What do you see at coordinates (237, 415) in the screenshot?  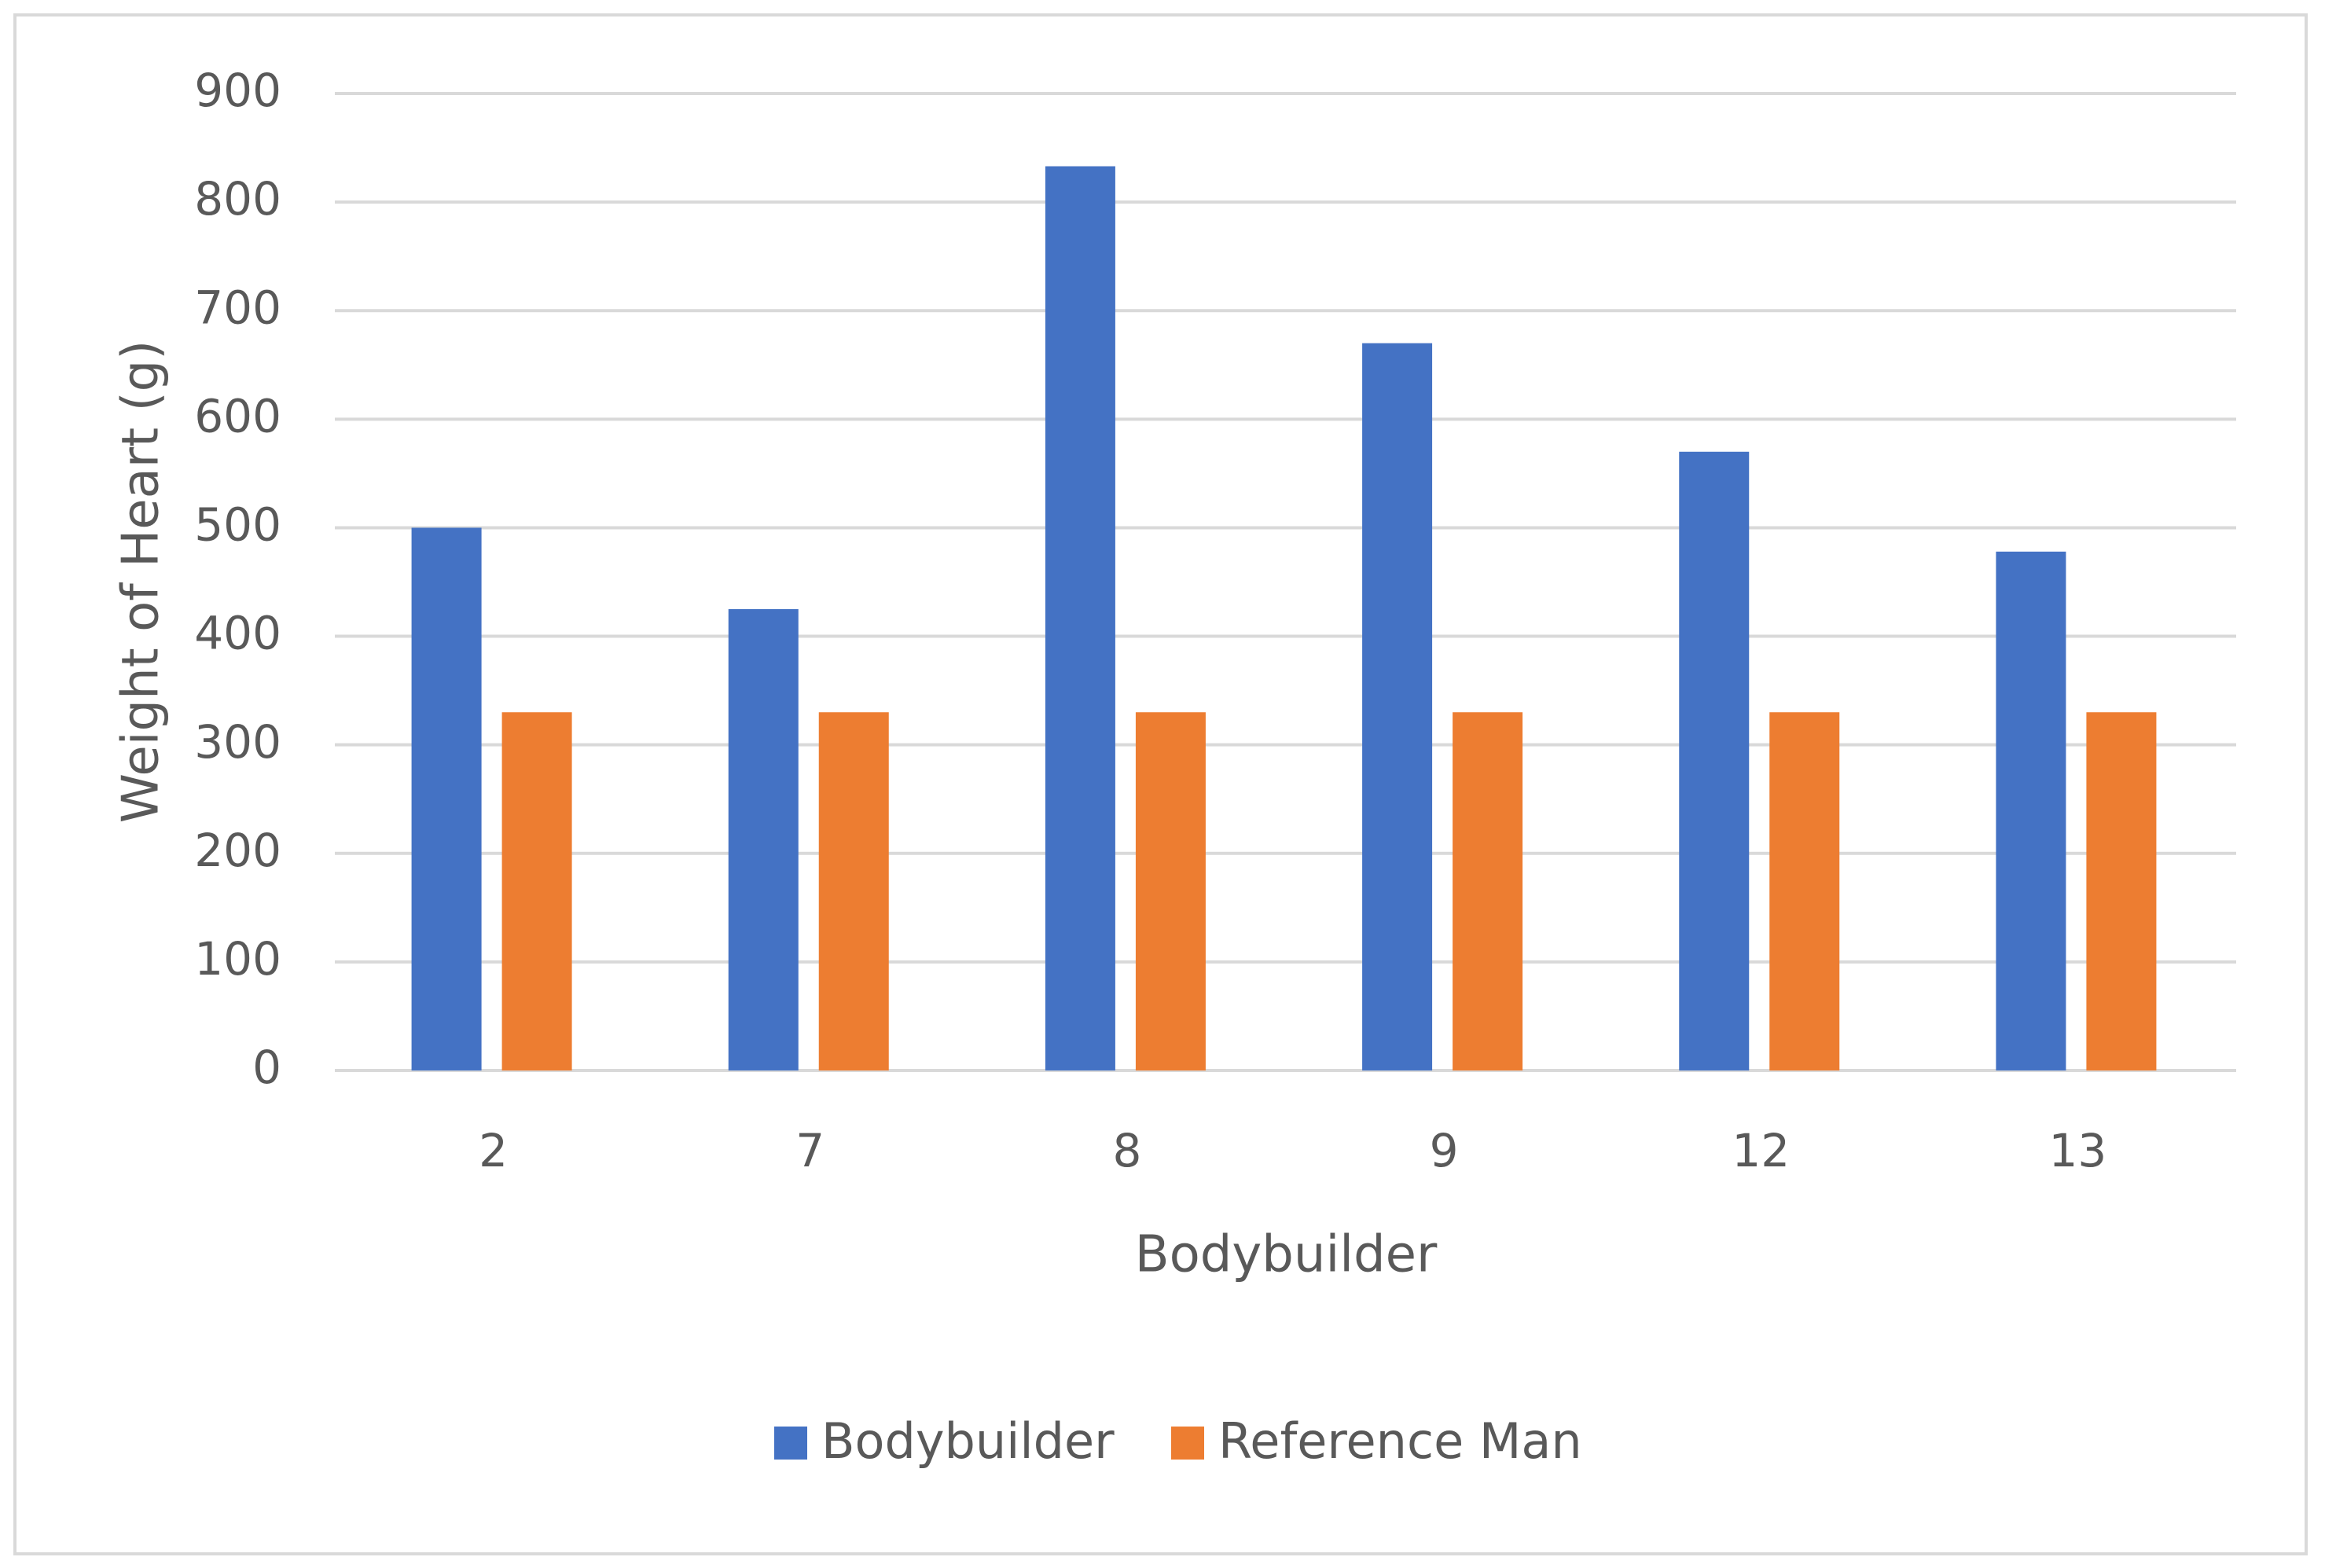 I see `y-tick-label: 600` at bounding box center [237, 415].